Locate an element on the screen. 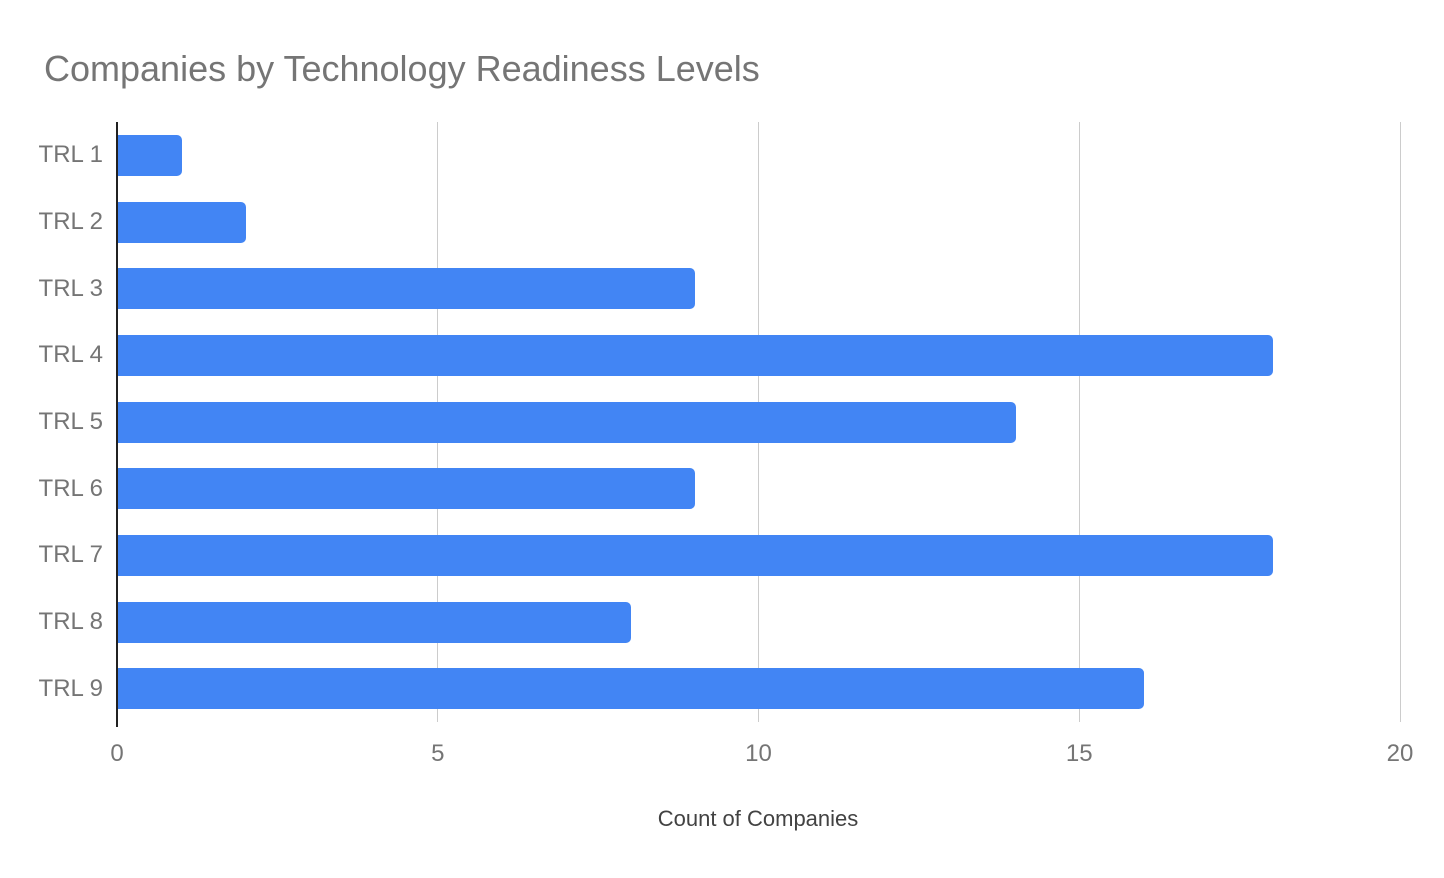 Image resolution: width=1444 pixels, height=878 pixels. ytick-label-trl-4: TRL 4 is located at coordinates (70, 355).